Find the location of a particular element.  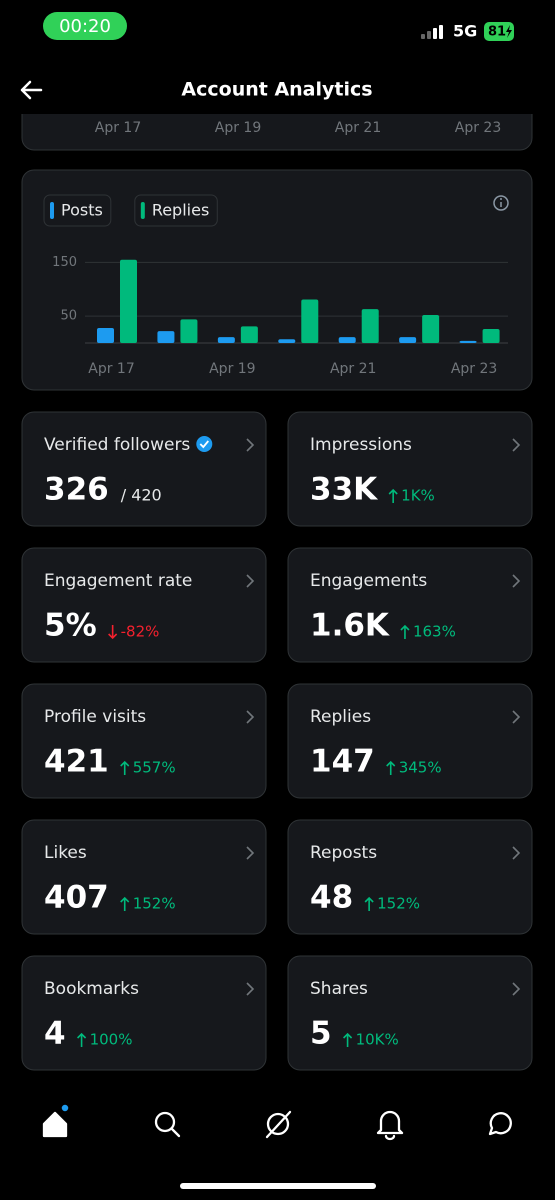

metric-change: 1K% is located at coordinates (418, 496).